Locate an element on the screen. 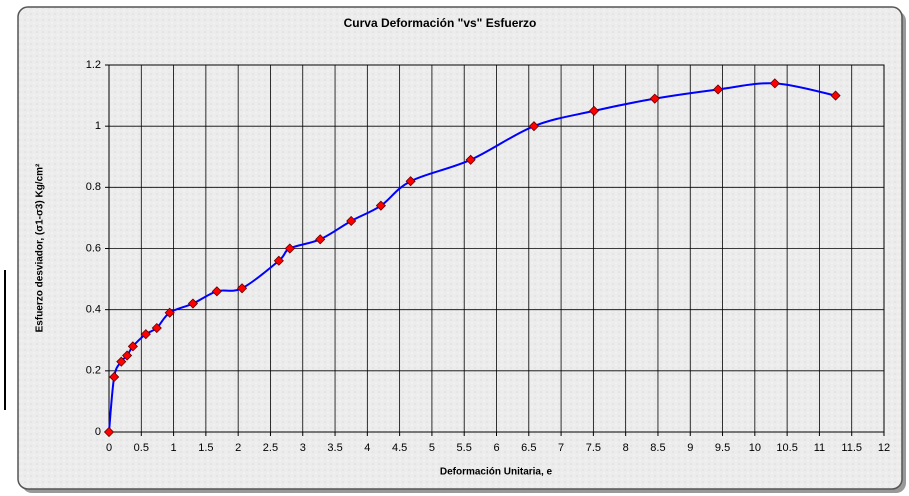 This screenshot has width=909, height=496. x-tick-label: 5 is located at coordinates (432, 448).